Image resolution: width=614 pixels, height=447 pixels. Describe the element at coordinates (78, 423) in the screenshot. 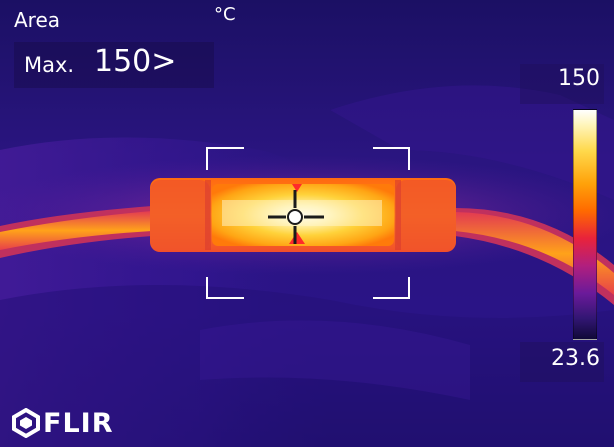

I see `brand-name: FLIR` at that location.